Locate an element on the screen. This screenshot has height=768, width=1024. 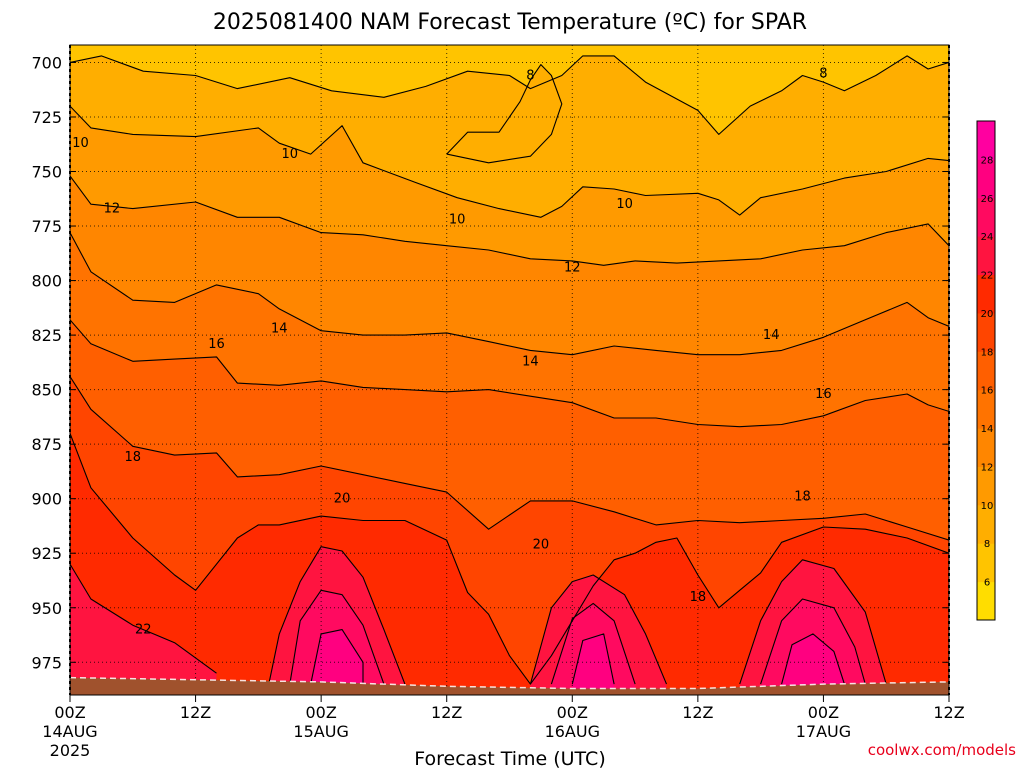
x-tick-date: 16AUG is located at coordinates (572, 731).